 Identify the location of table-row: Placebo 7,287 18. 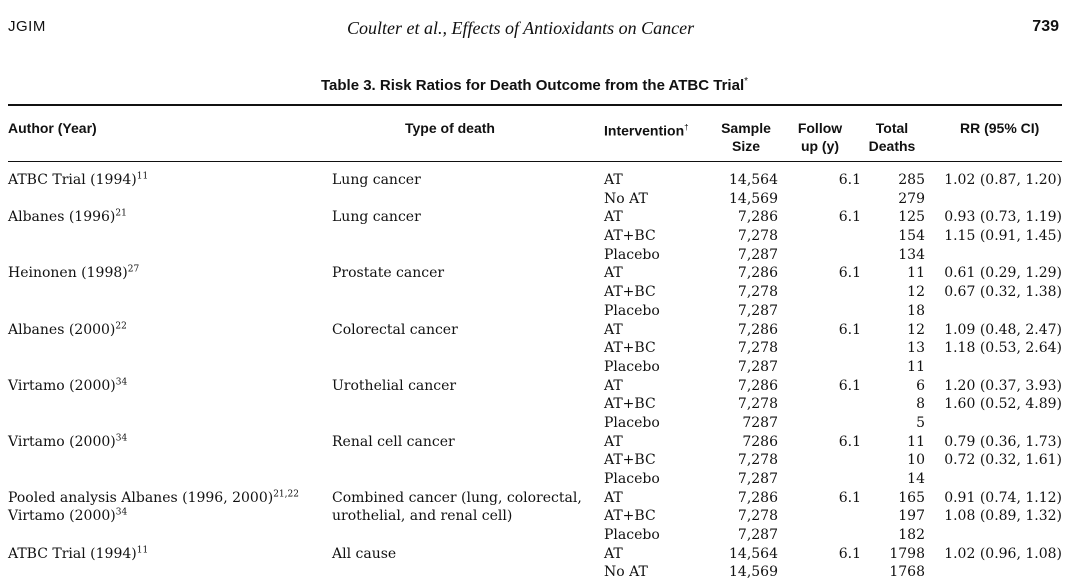
(535, 311).